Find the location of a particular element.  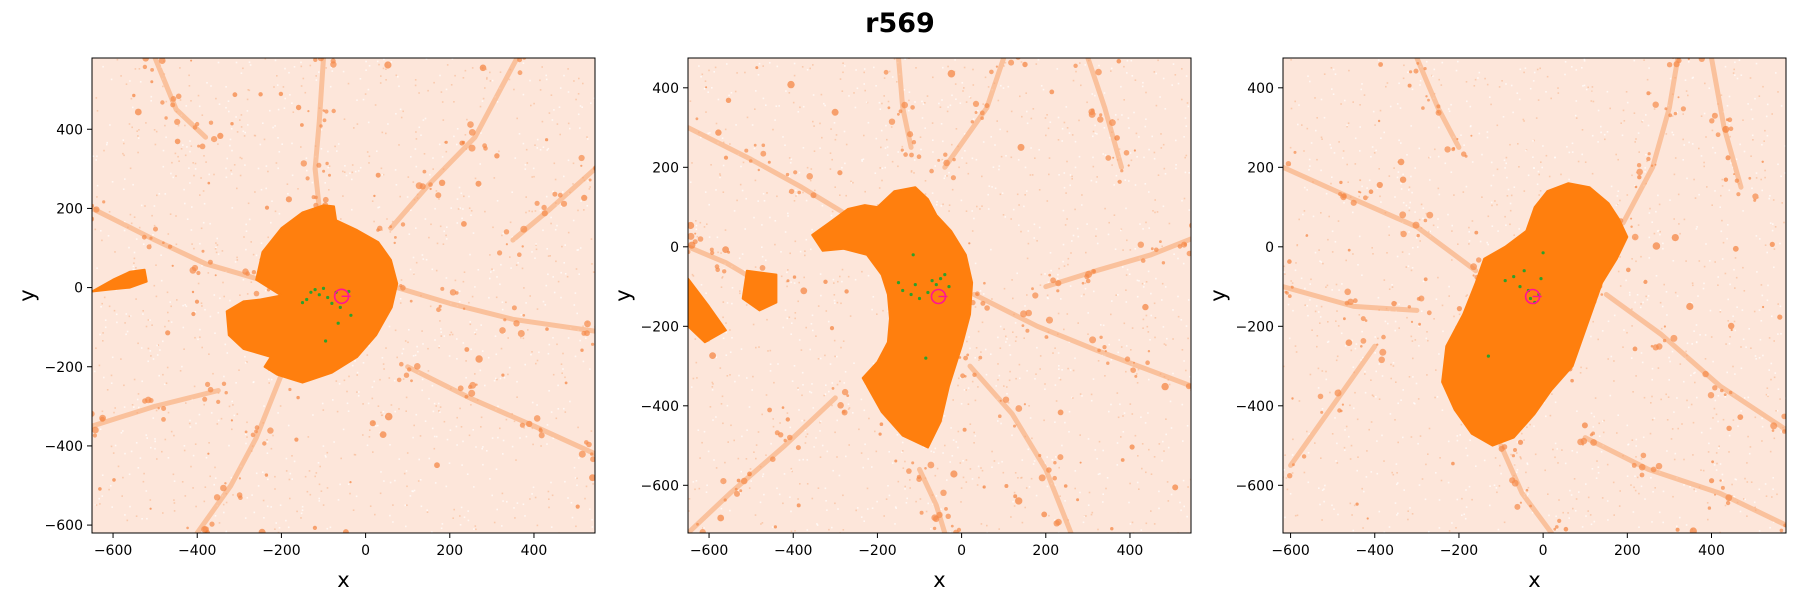

x-tick-label: −600 is located at coordinates (1290, 551).